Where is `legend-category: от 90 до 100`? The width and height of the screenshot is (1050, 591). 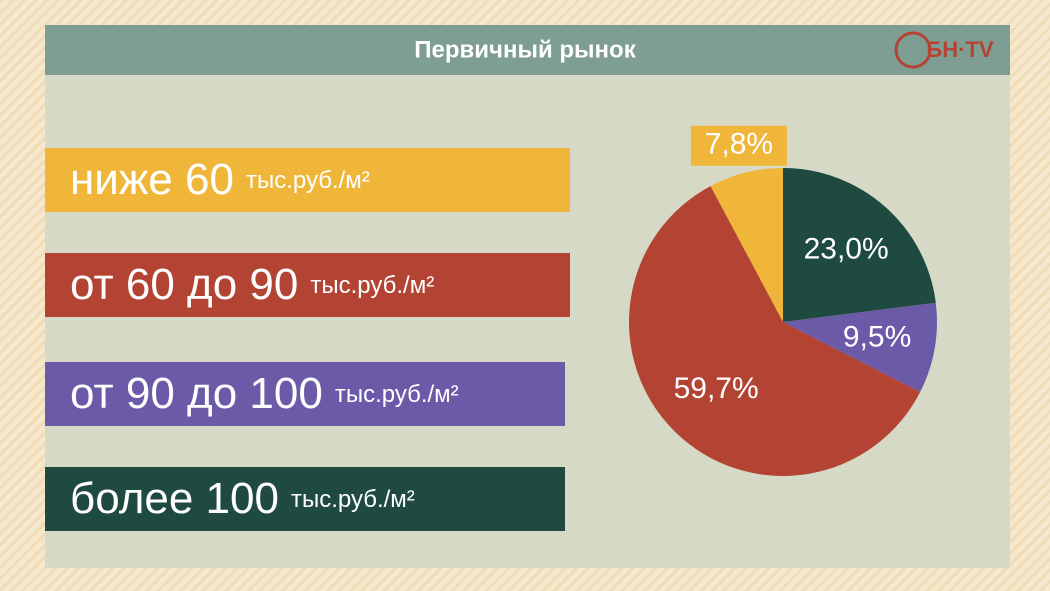
legend-category: от 90 до 100 is located at coordinates (196, 393).